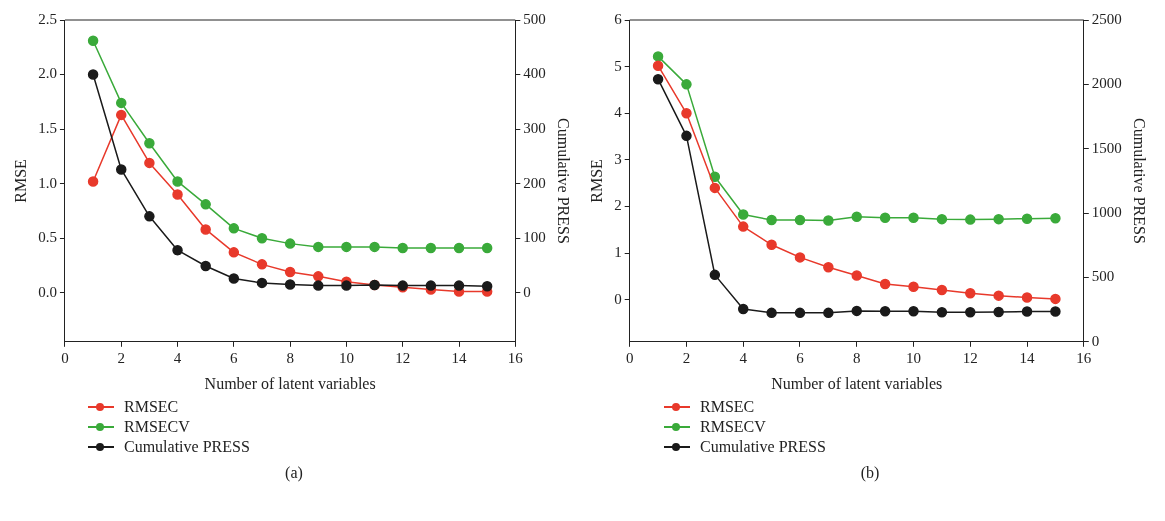 The width and height of the screenshot is (1165, 521). What do you see at coordinates (294, 473) in the screenshot?
I see `text: (a)` at bounding box center [294, 473].